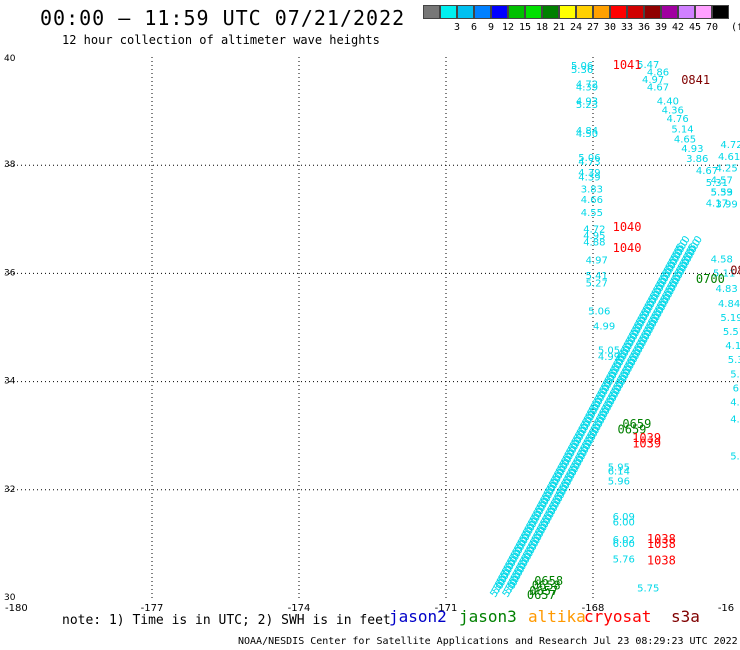  What do you see at coordinates (589, 162) in the screenshot?
I see `wave-height-label: 4.73` at bounding box center [589, 162].